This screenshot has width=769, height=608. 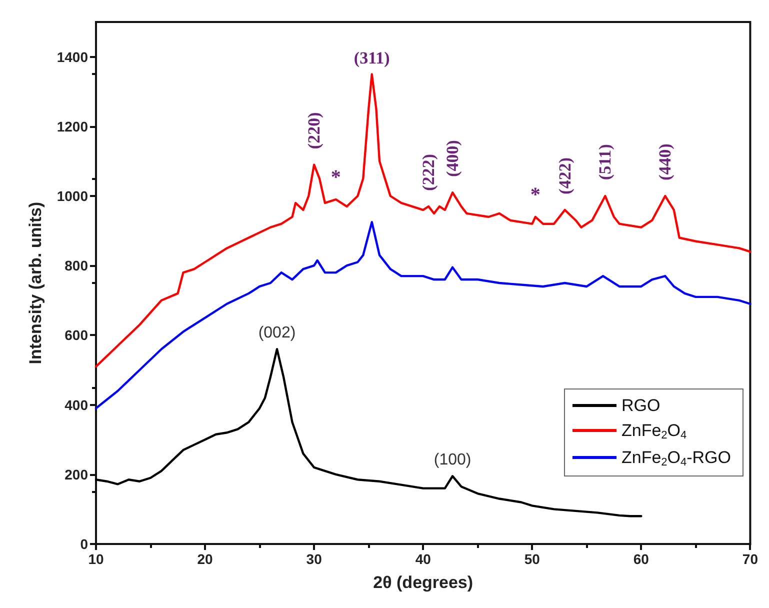 I want to click on annotation: (002), so click(x=277, y=333).